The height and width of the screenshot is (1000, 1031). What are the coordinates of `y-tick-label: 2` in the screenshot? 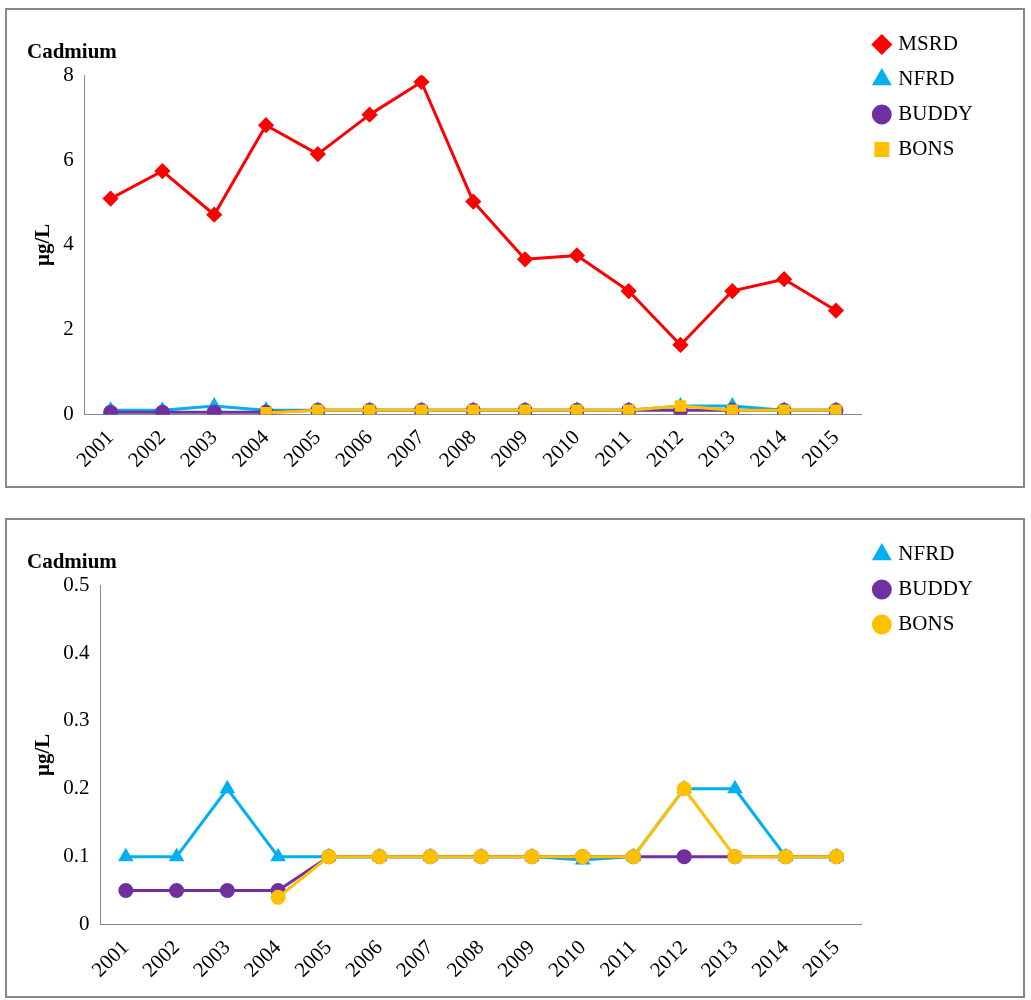 It's located at (68, 328).